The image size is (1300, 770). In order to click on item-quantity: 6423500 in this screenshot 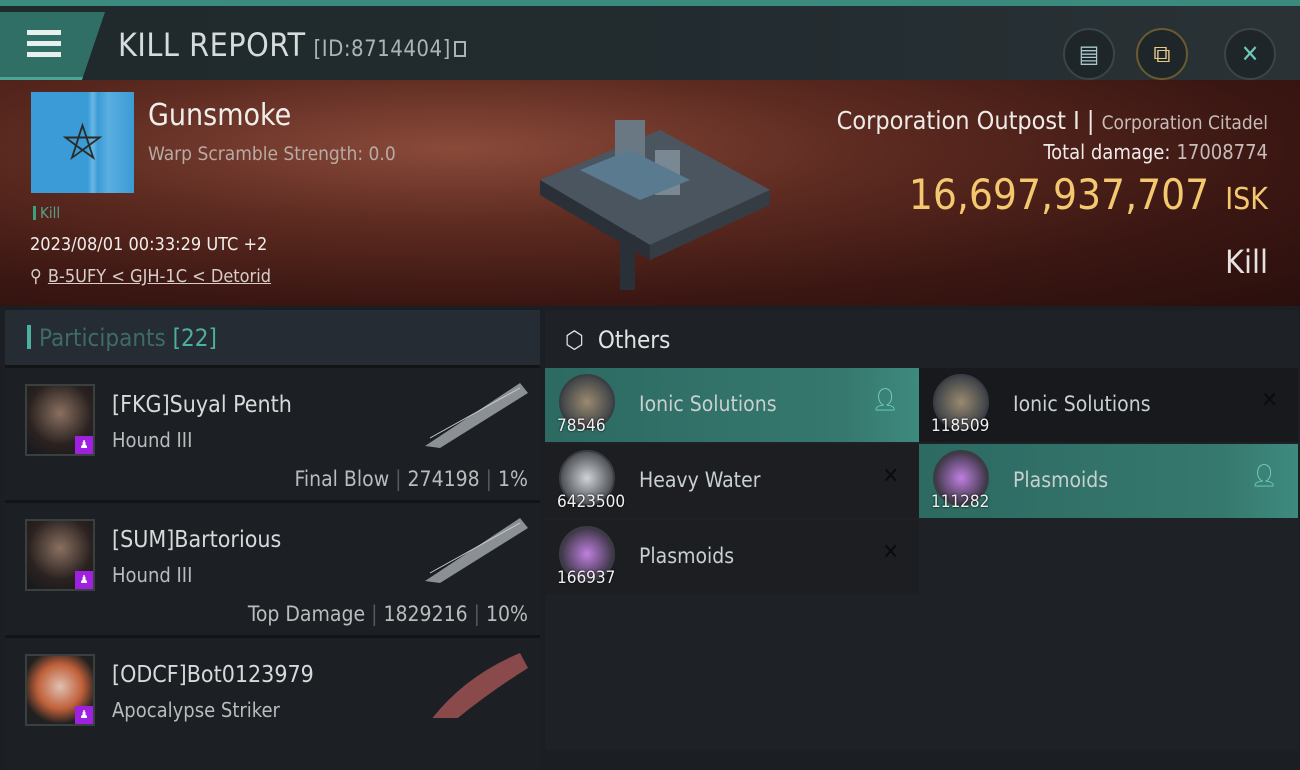, I will do `click(591, 502)`.